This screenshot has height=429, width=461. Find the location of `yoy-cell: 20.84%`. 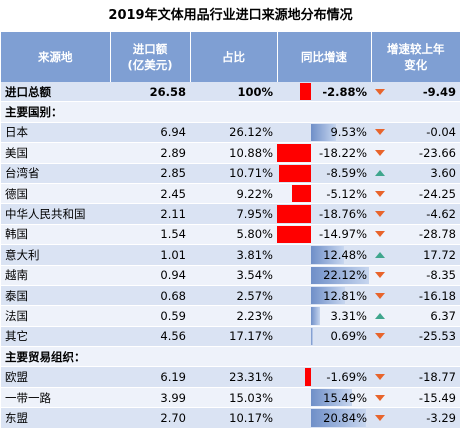

yoy-cell: 20.84% is located at coordinates (324, 418).